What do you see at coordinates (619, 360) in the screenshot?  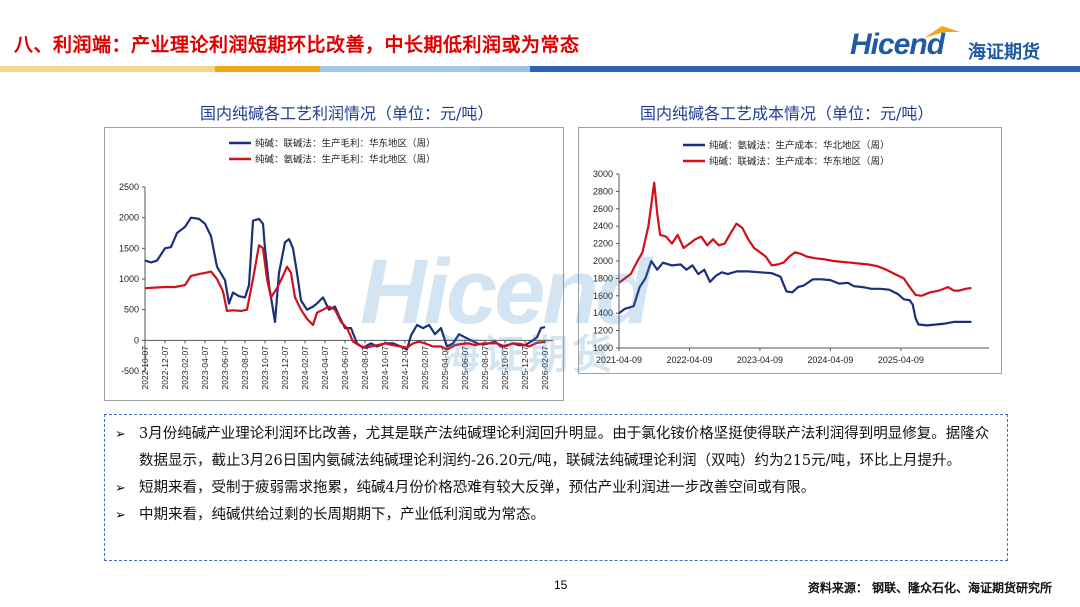 I see `x-tick-label: 2021-04-09` at bounding box center [619, 360].